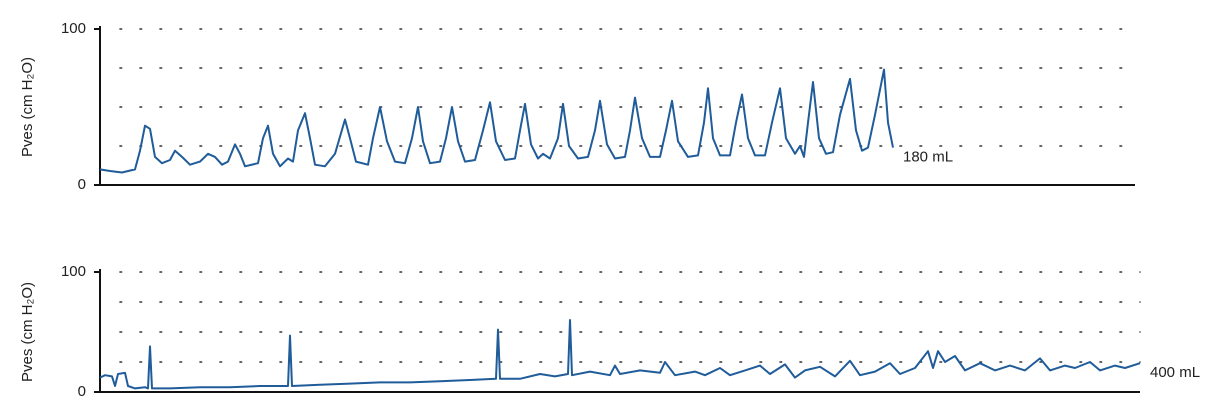 The image size is (1228, 406). Describe the element at coordinates (928, 157) in the screenshot. I see `volume-label: 180 mL` at that location.